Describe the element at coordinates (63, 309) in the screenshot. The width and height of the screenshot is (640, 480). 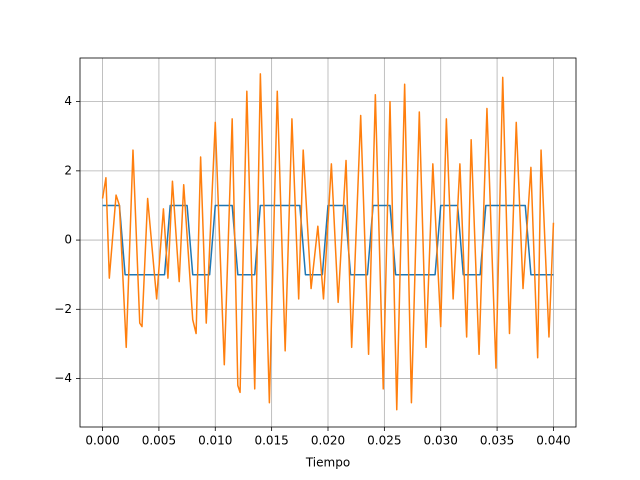
I see `y-tick-label: −2` at that location.